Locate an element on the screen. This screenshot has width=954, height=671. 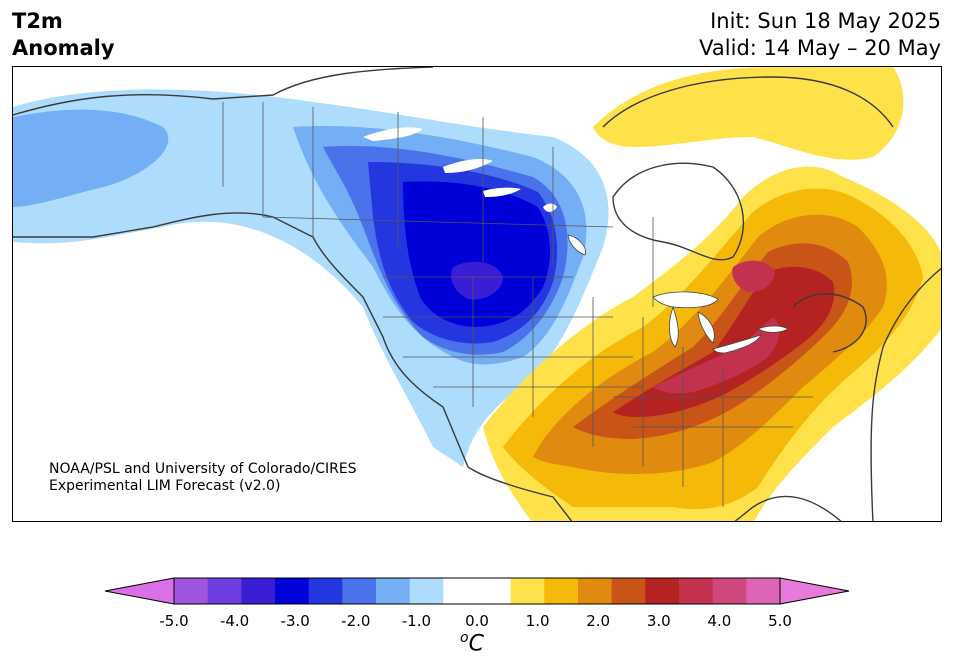
units-letter: C is located at coordinates (476, 644).